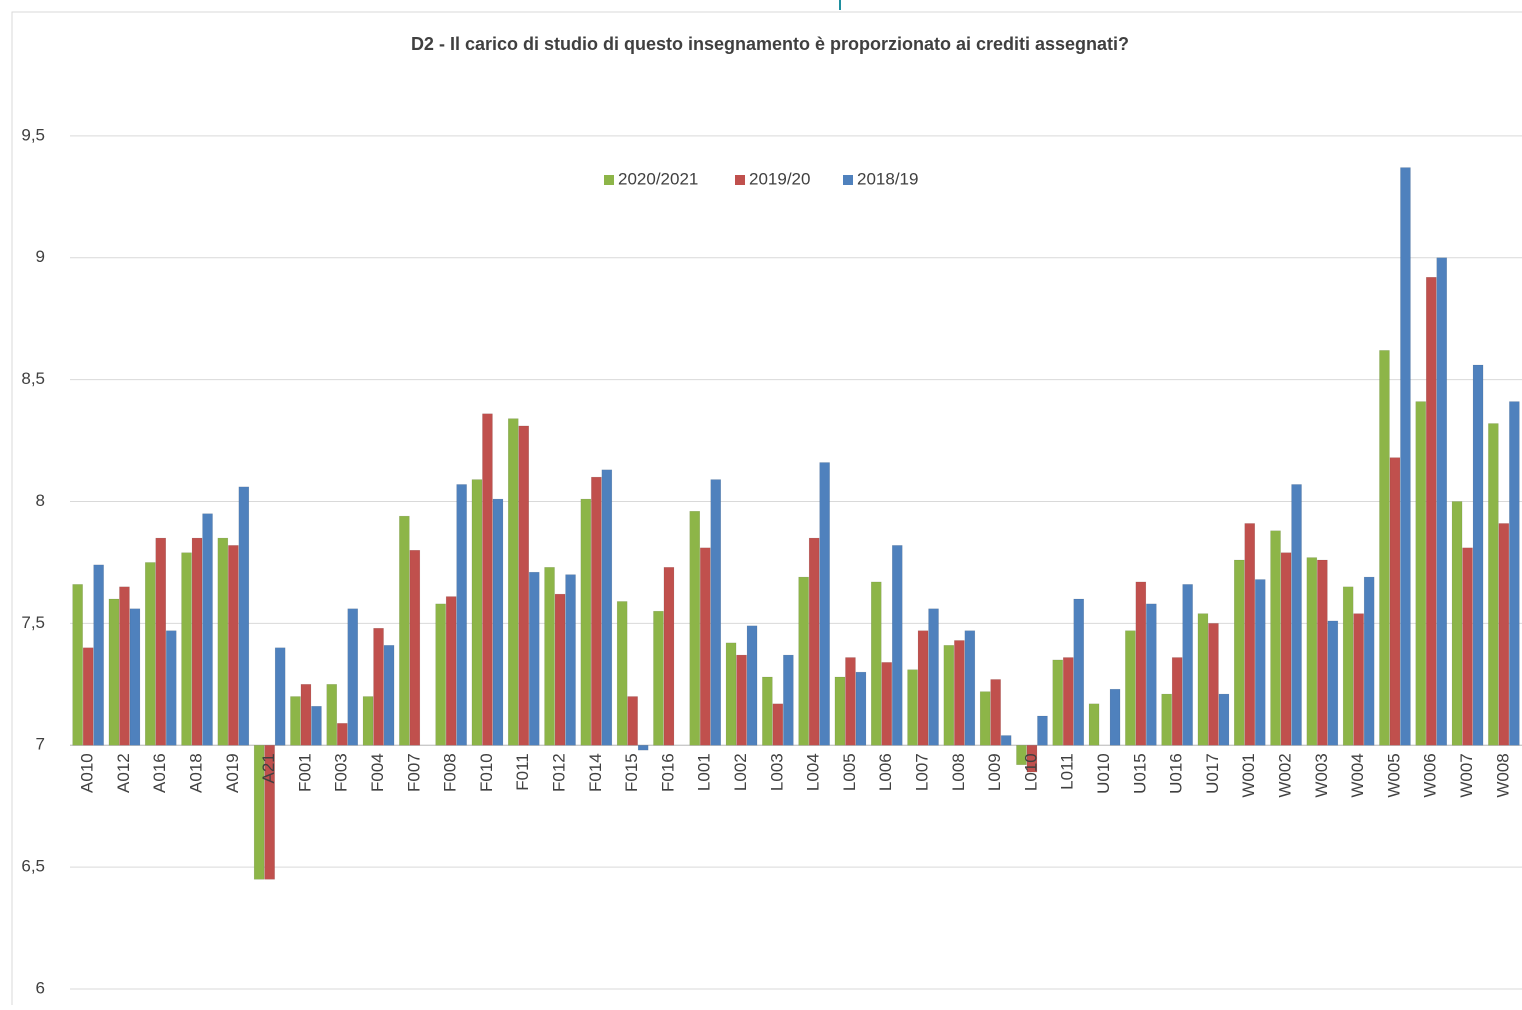 The image size is (1522, 1010). What do you see at coordinates (1321, 775) in the screenshot?
I see `x-tick-label: W003` at bounding box center [1321, 775].